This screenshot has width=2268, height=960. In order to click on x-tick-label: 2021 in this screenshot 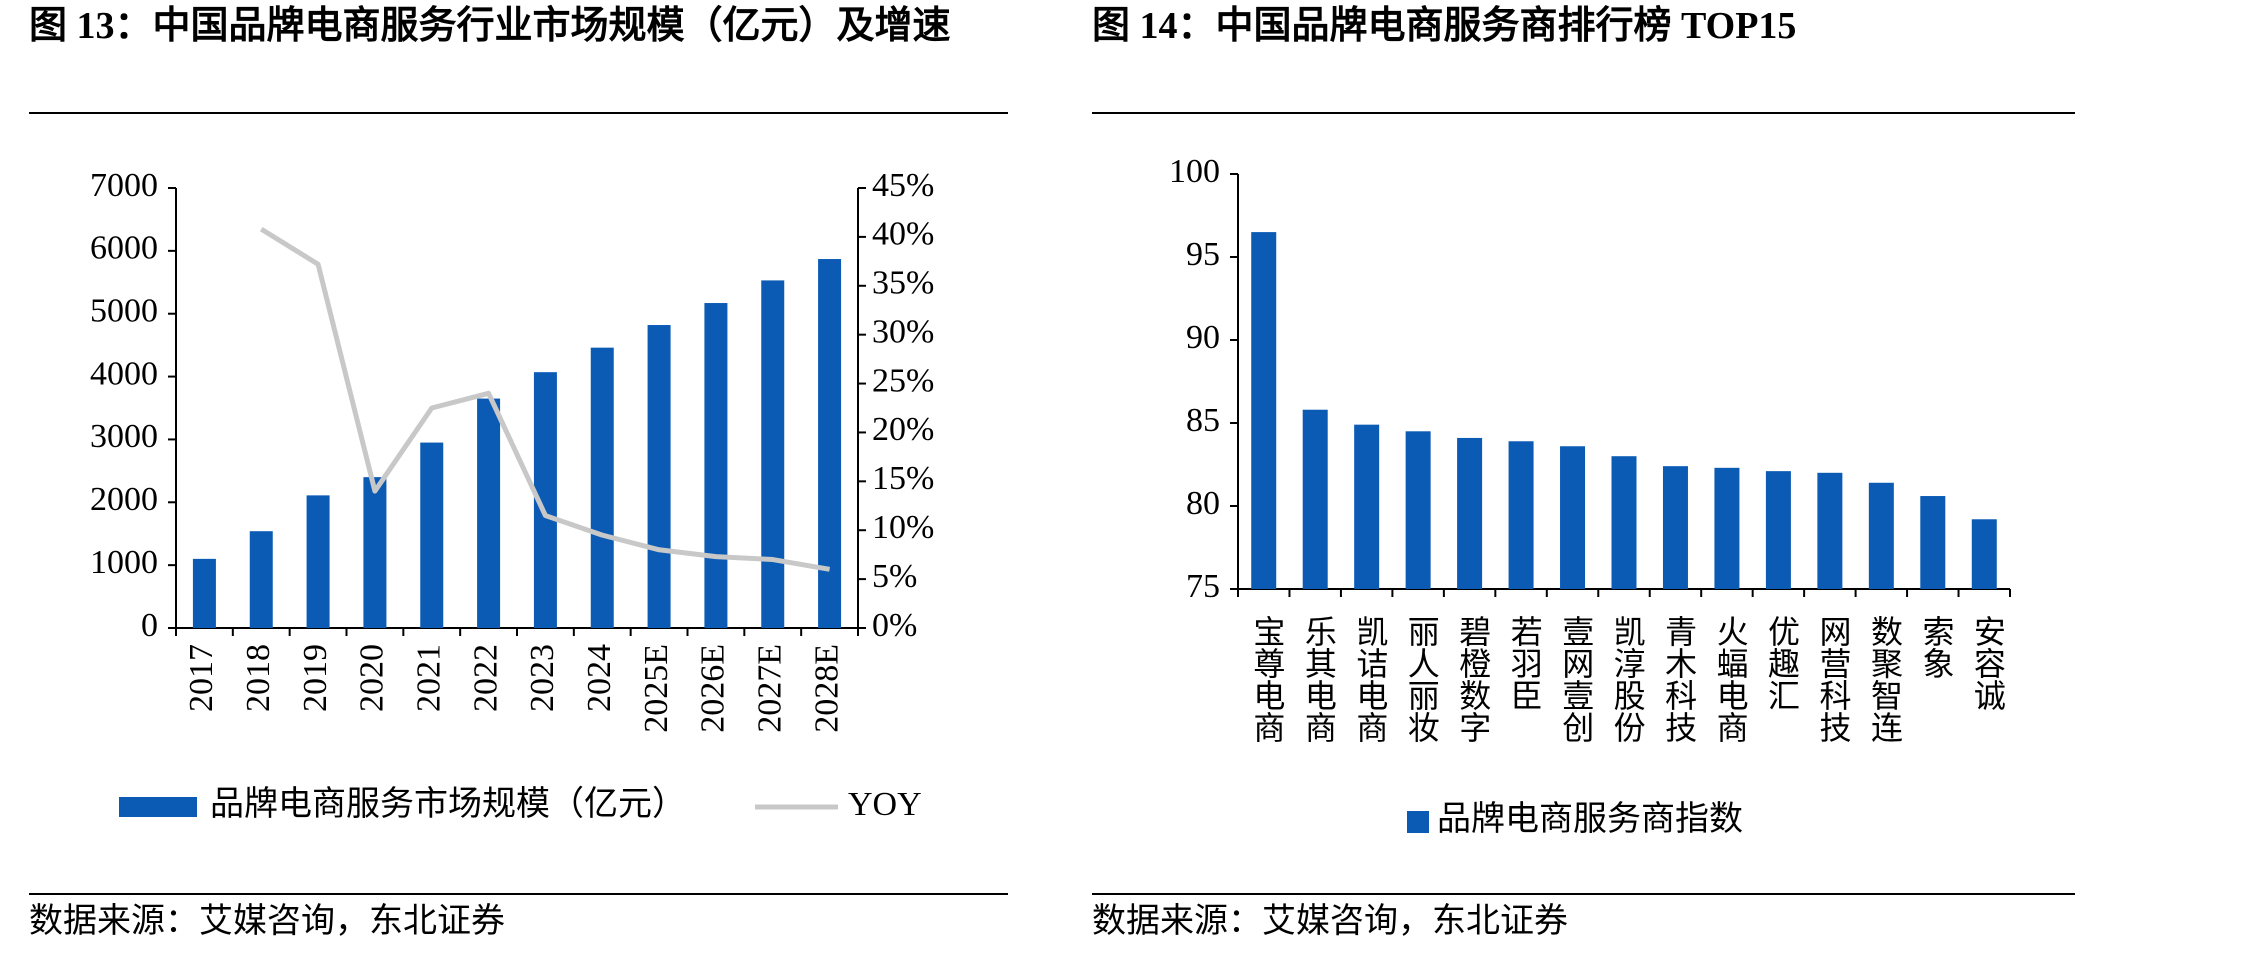, I will do `click(429, 678)`.